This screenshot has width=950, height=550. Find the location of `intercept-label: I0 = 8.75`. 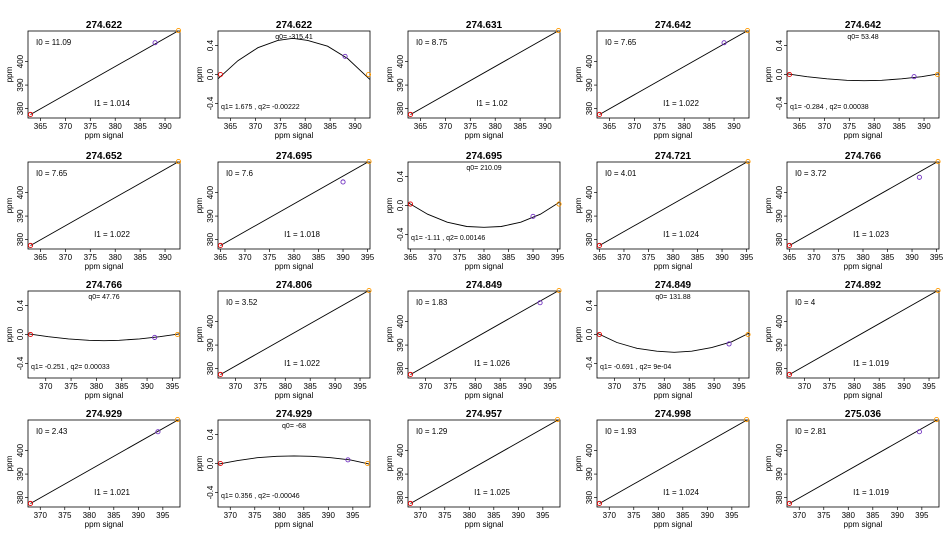

intercept-label: I0 = 8.75 is located at coordinates (432, 42).